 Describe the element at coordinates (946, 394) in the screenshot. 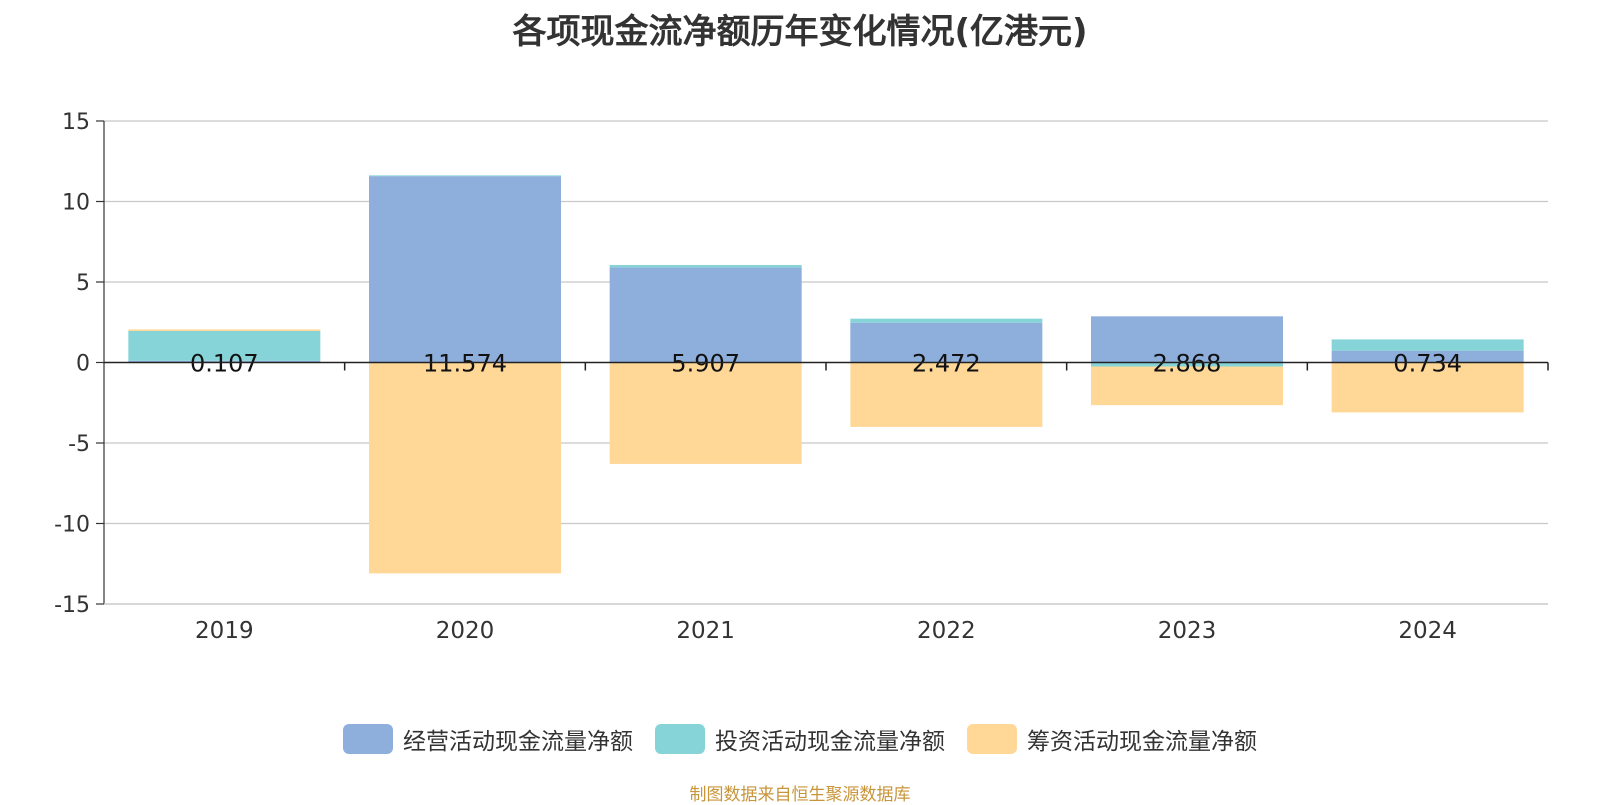

I see `bar-financing-2022` at that location.